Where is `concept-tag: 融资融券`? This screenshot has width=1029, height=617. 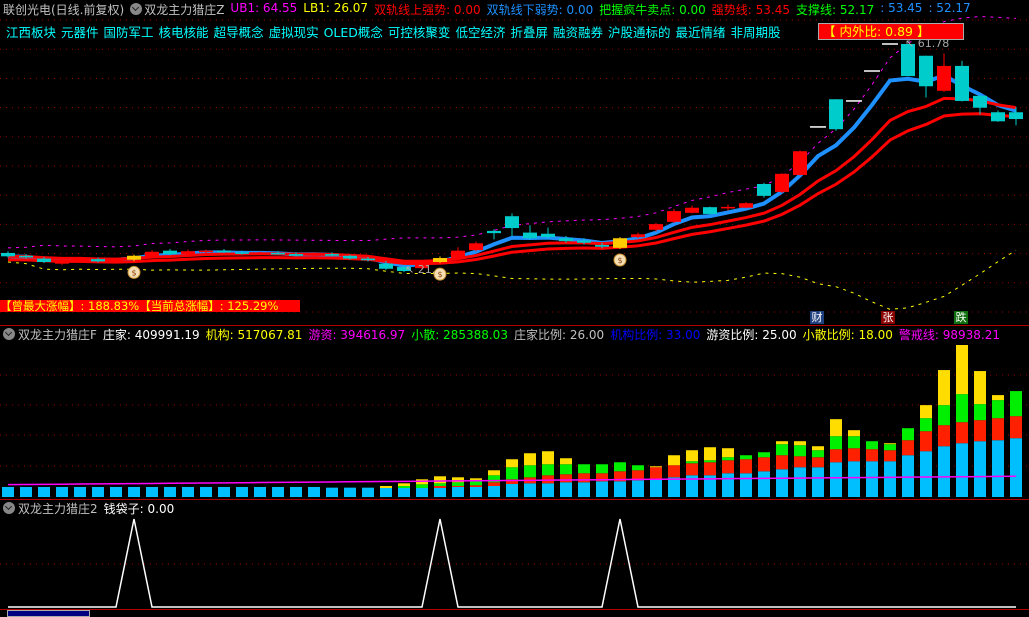 concept-tag: 融资融券 is located at coordinates (577, 32).